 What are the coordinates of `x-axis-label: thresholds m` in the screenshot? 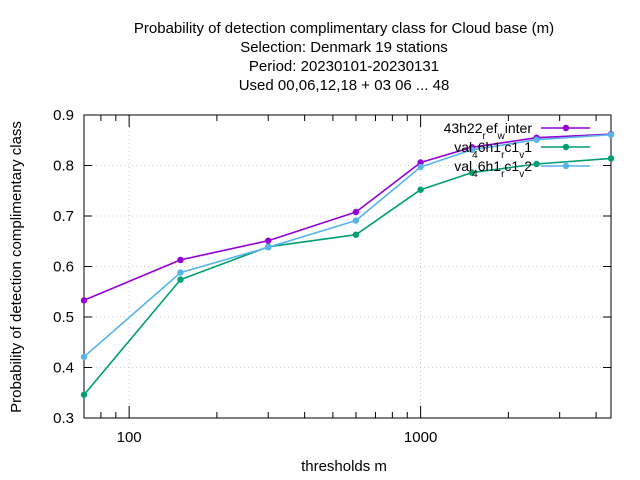 It's located at (344, 466).